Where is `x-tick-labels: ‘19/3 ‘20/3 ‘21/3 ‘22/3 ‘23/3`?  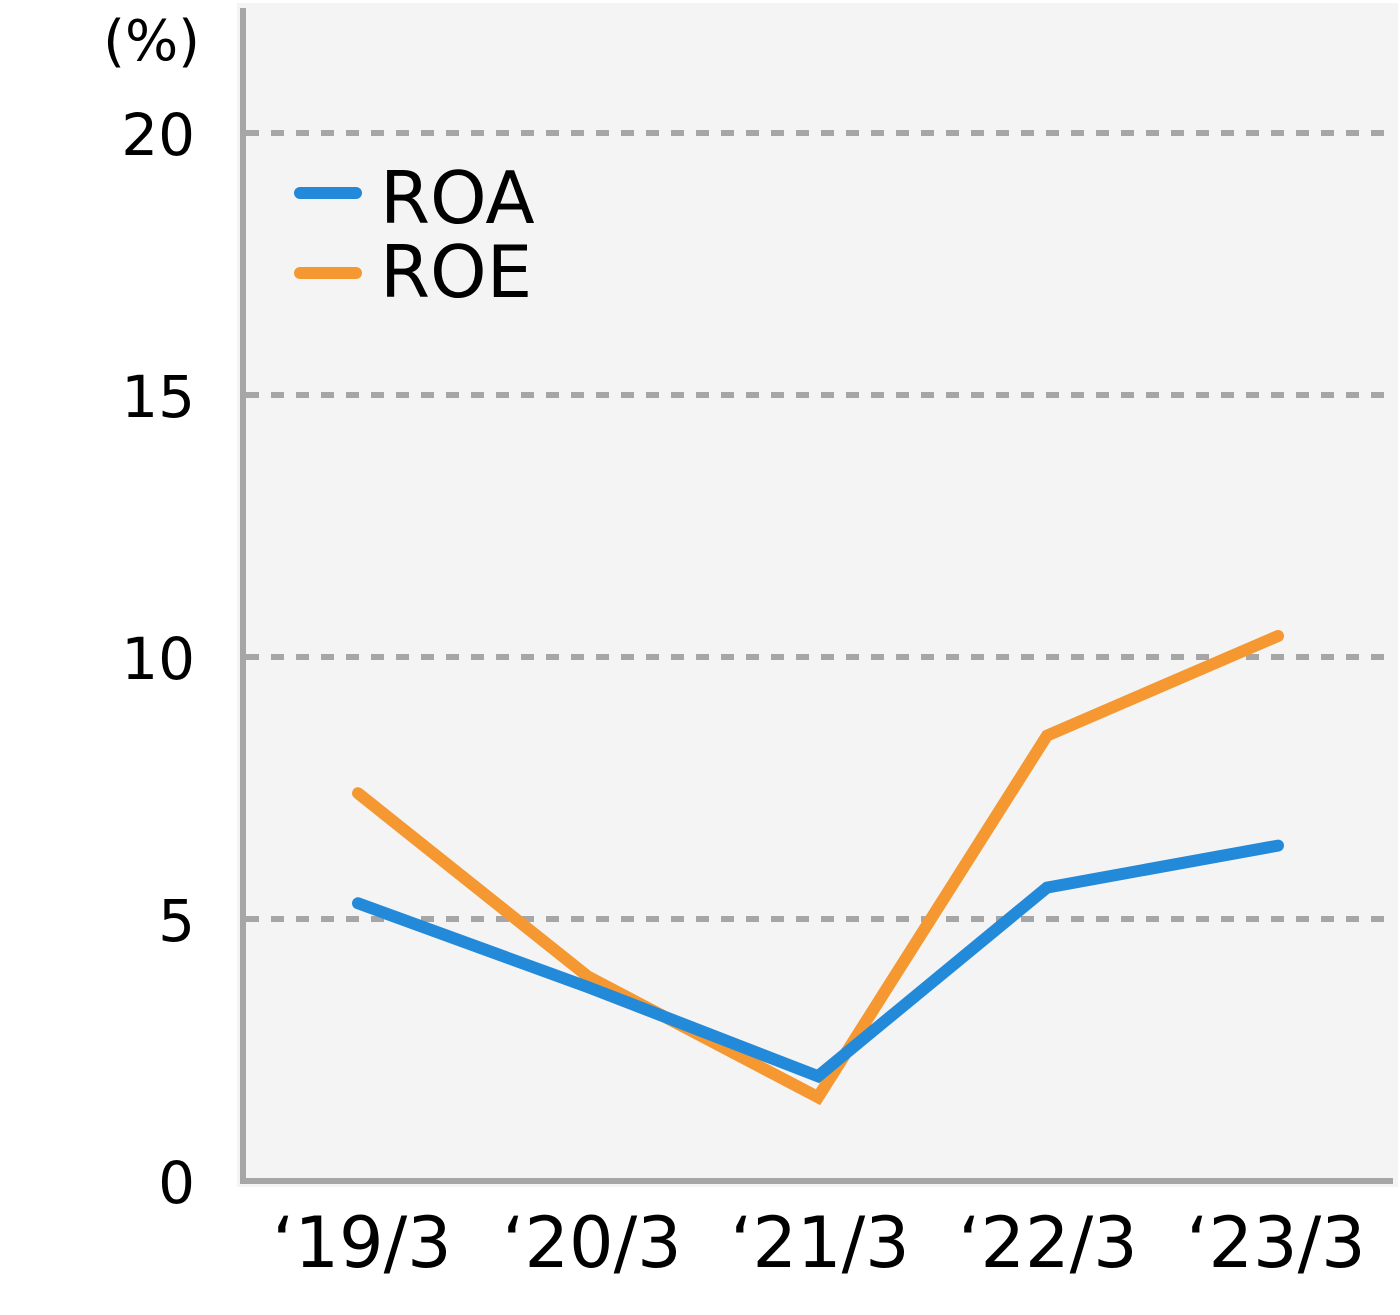 x-tick-labels: ‘19/3 ‘20/3 ‘21/3 ‘22/3 ‘23/3 is located at coordinates (818, 1243).